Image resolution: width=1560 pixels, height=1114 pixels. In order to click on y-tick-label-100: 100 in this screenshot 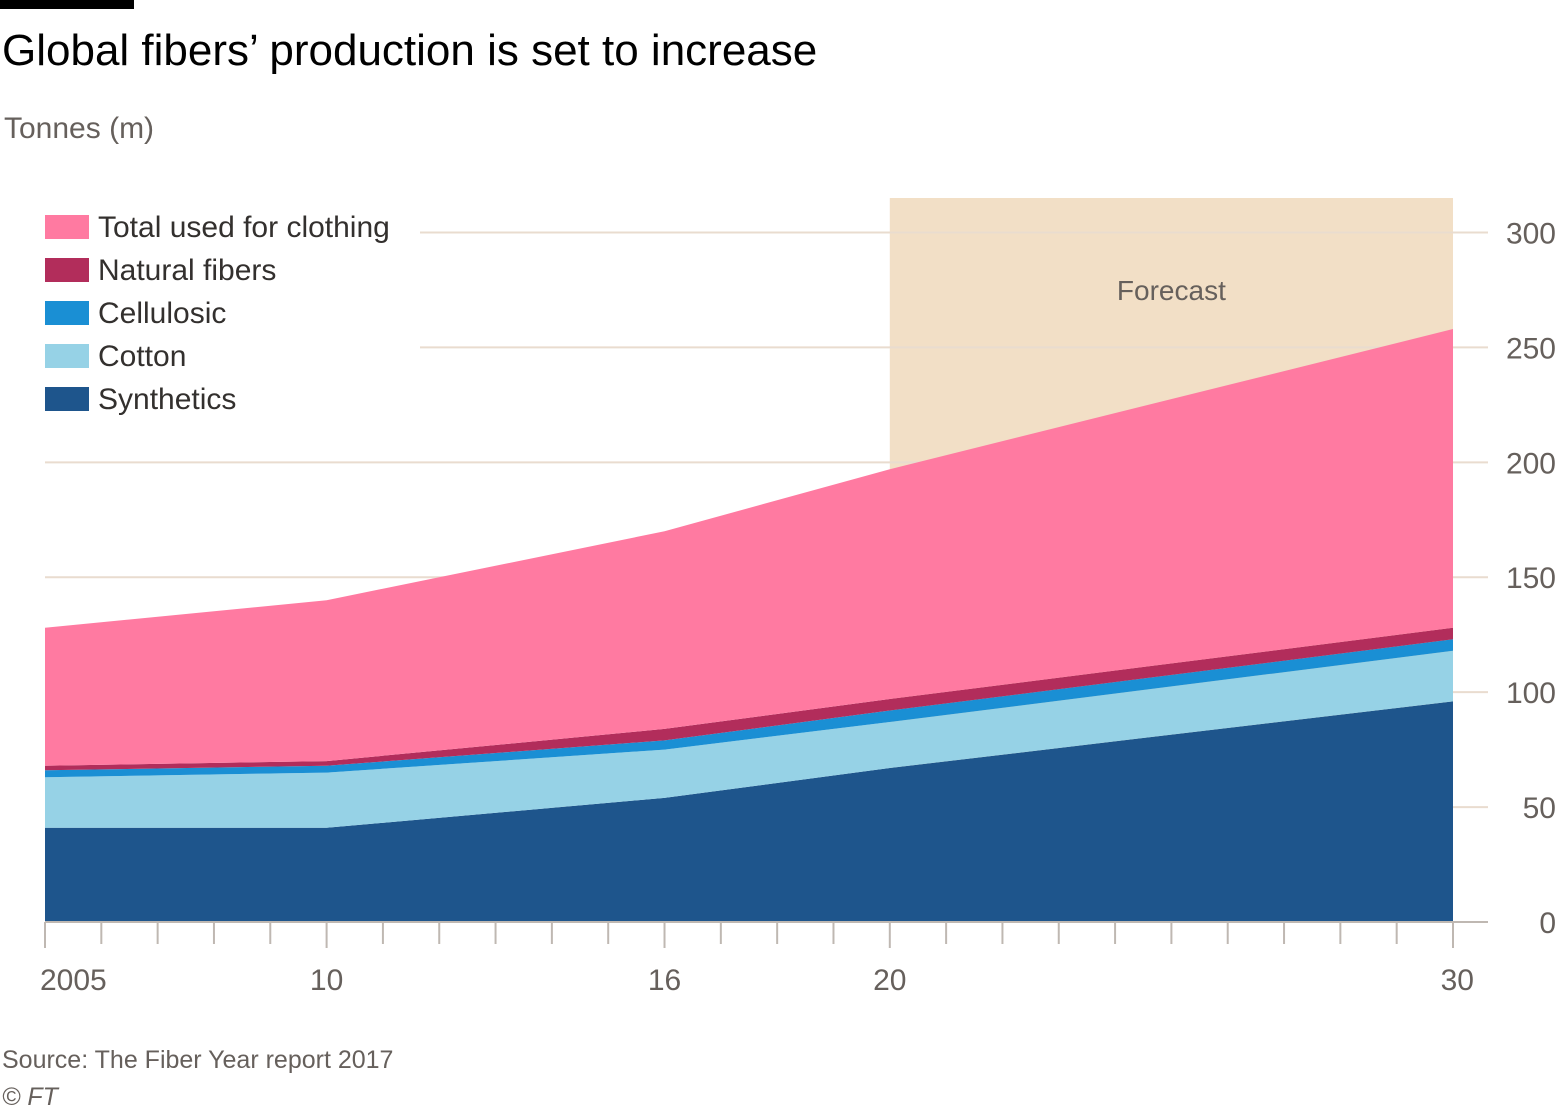, I will do `click(1531, 693)`.